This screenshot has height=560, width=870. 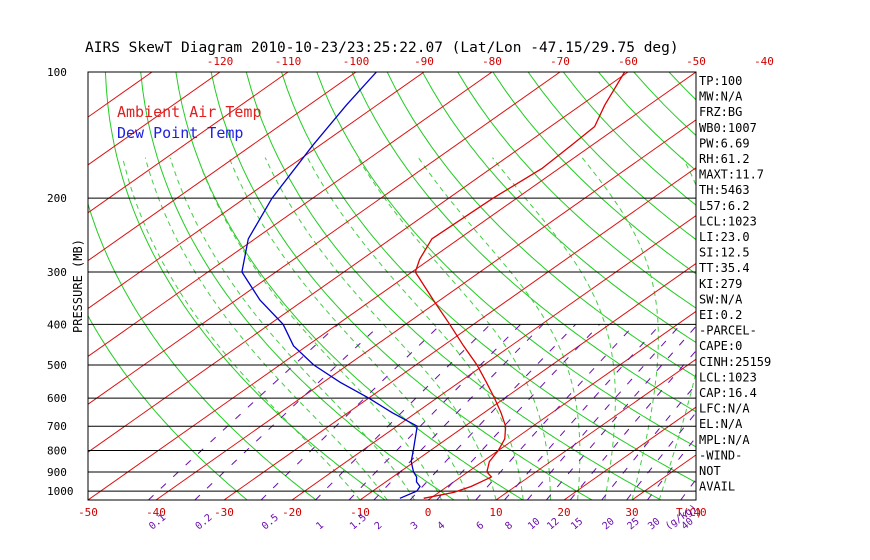 I want to click on bottom-temp-tick-label: -20, so click(x=292, y=512).